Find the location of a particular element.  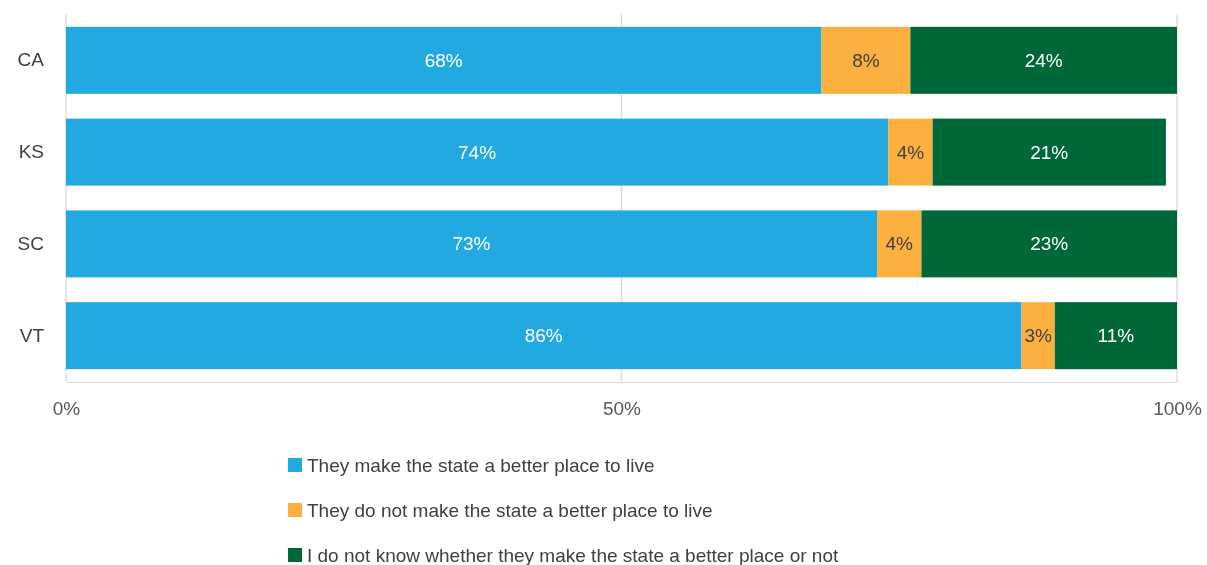

data-label: 23% is located at coordinates (1049, 244).